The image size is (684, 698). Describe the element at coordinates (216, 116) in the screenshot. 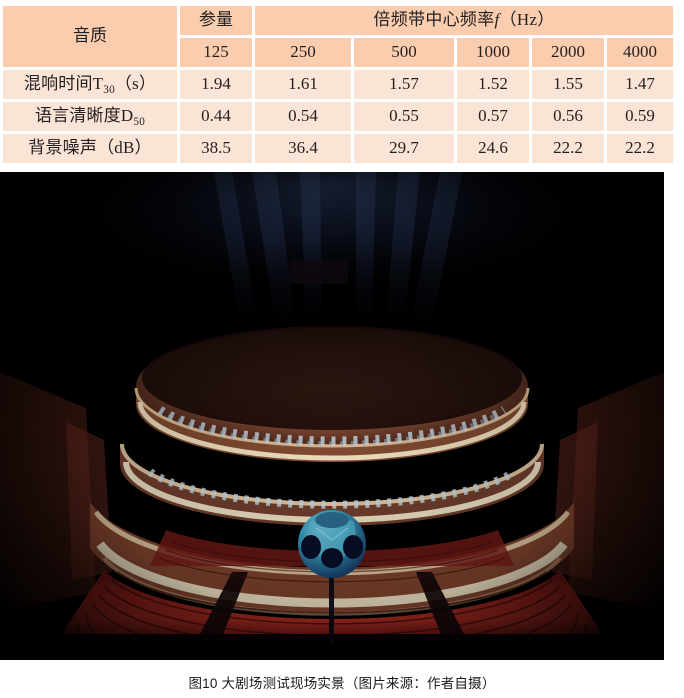

I see `cell-value: 0.44` at that location.